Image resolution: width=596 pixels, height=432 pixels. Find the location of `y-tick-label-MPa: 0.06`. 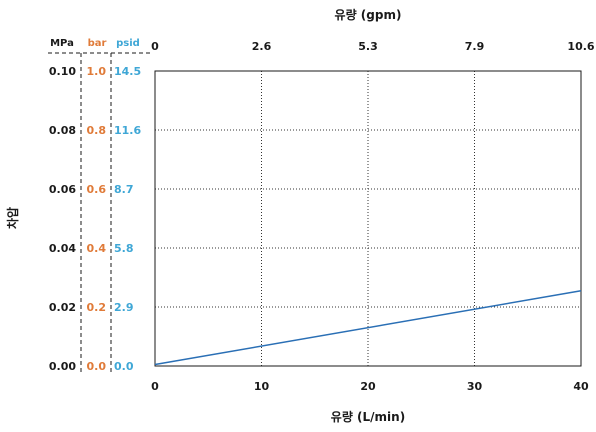

y-tick-label-MPa: 0.06 is located at coordinates (62, 189).